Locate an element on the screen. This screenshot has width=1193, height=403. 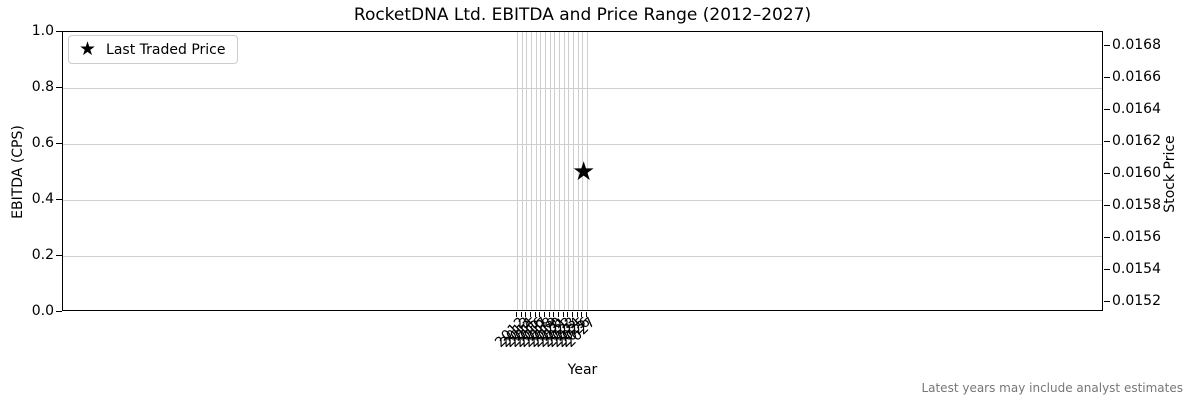
y-axis-label-left: EBITDA (CPS) is located at coordinates (18, 172).